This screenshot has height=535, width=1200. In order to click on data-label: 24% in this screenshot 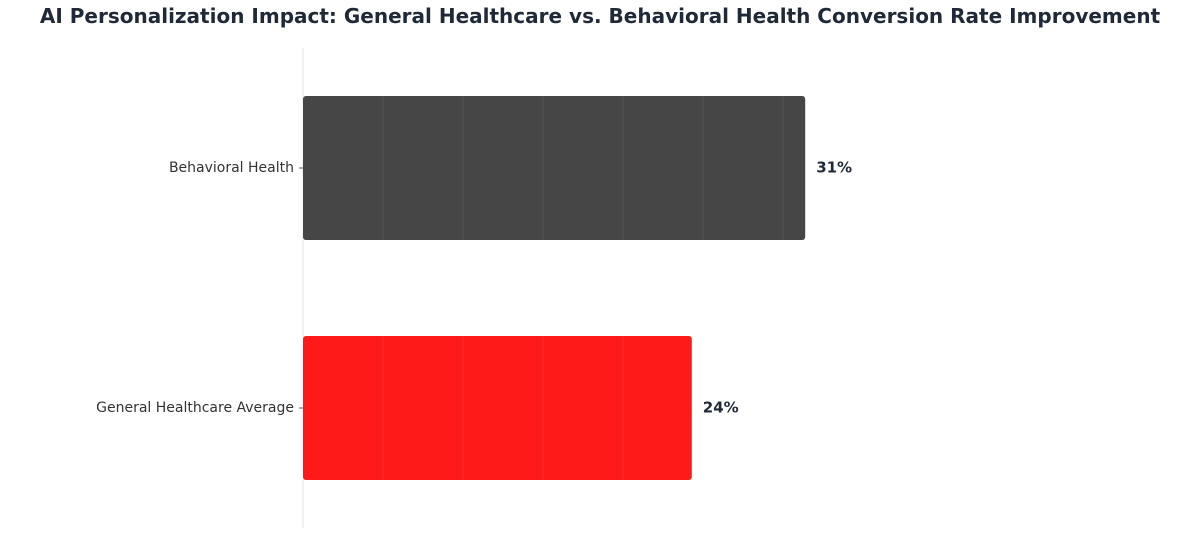, I will do `click(721, 408)`.